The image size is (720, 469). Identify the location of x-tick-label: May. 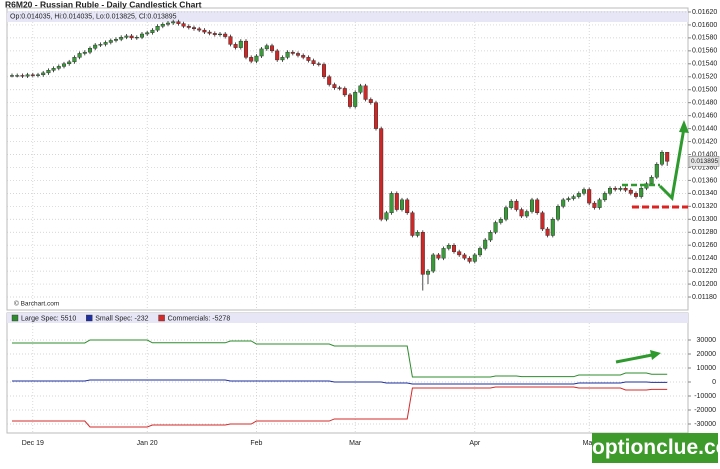
(590, 443).